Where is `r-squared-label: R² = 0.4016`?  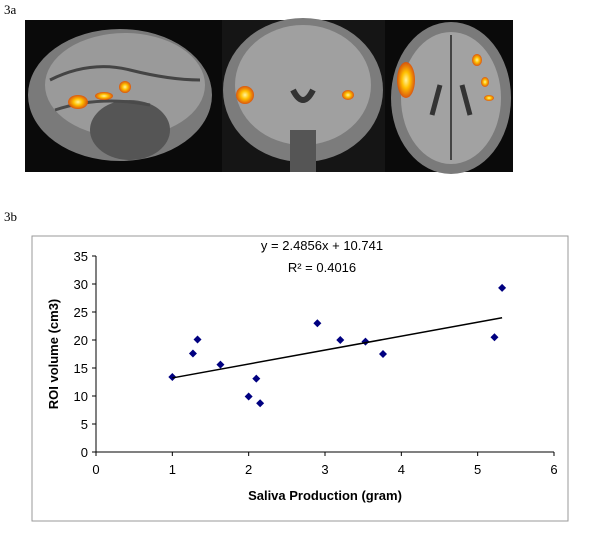
r-squared-label: R² = 0.4016 is located at coordinates (322, 267).